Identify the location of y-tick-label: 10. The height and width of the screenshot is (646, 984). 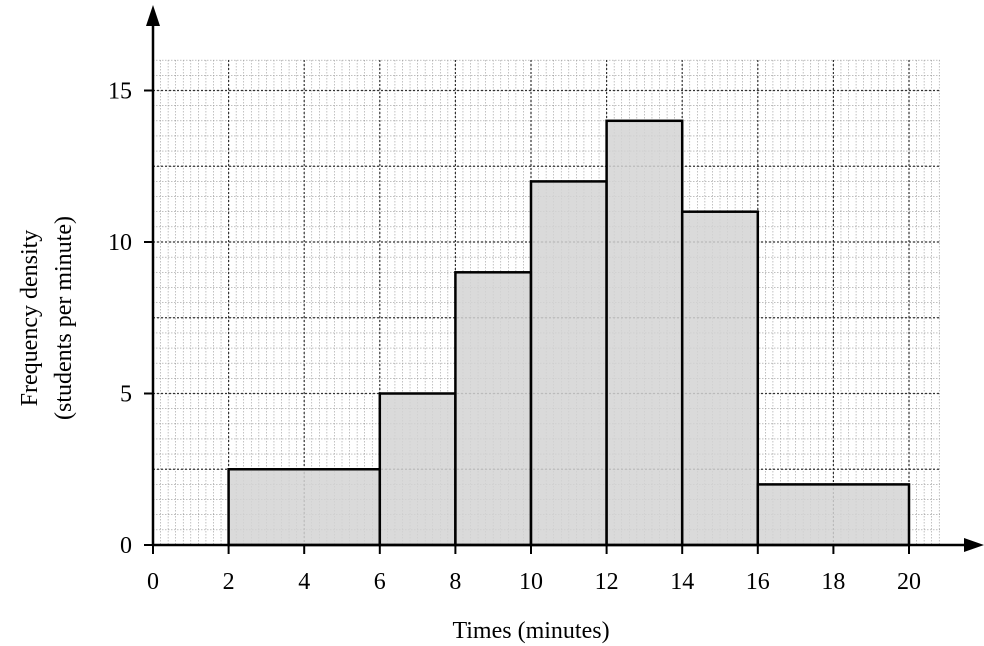
(120, 243).